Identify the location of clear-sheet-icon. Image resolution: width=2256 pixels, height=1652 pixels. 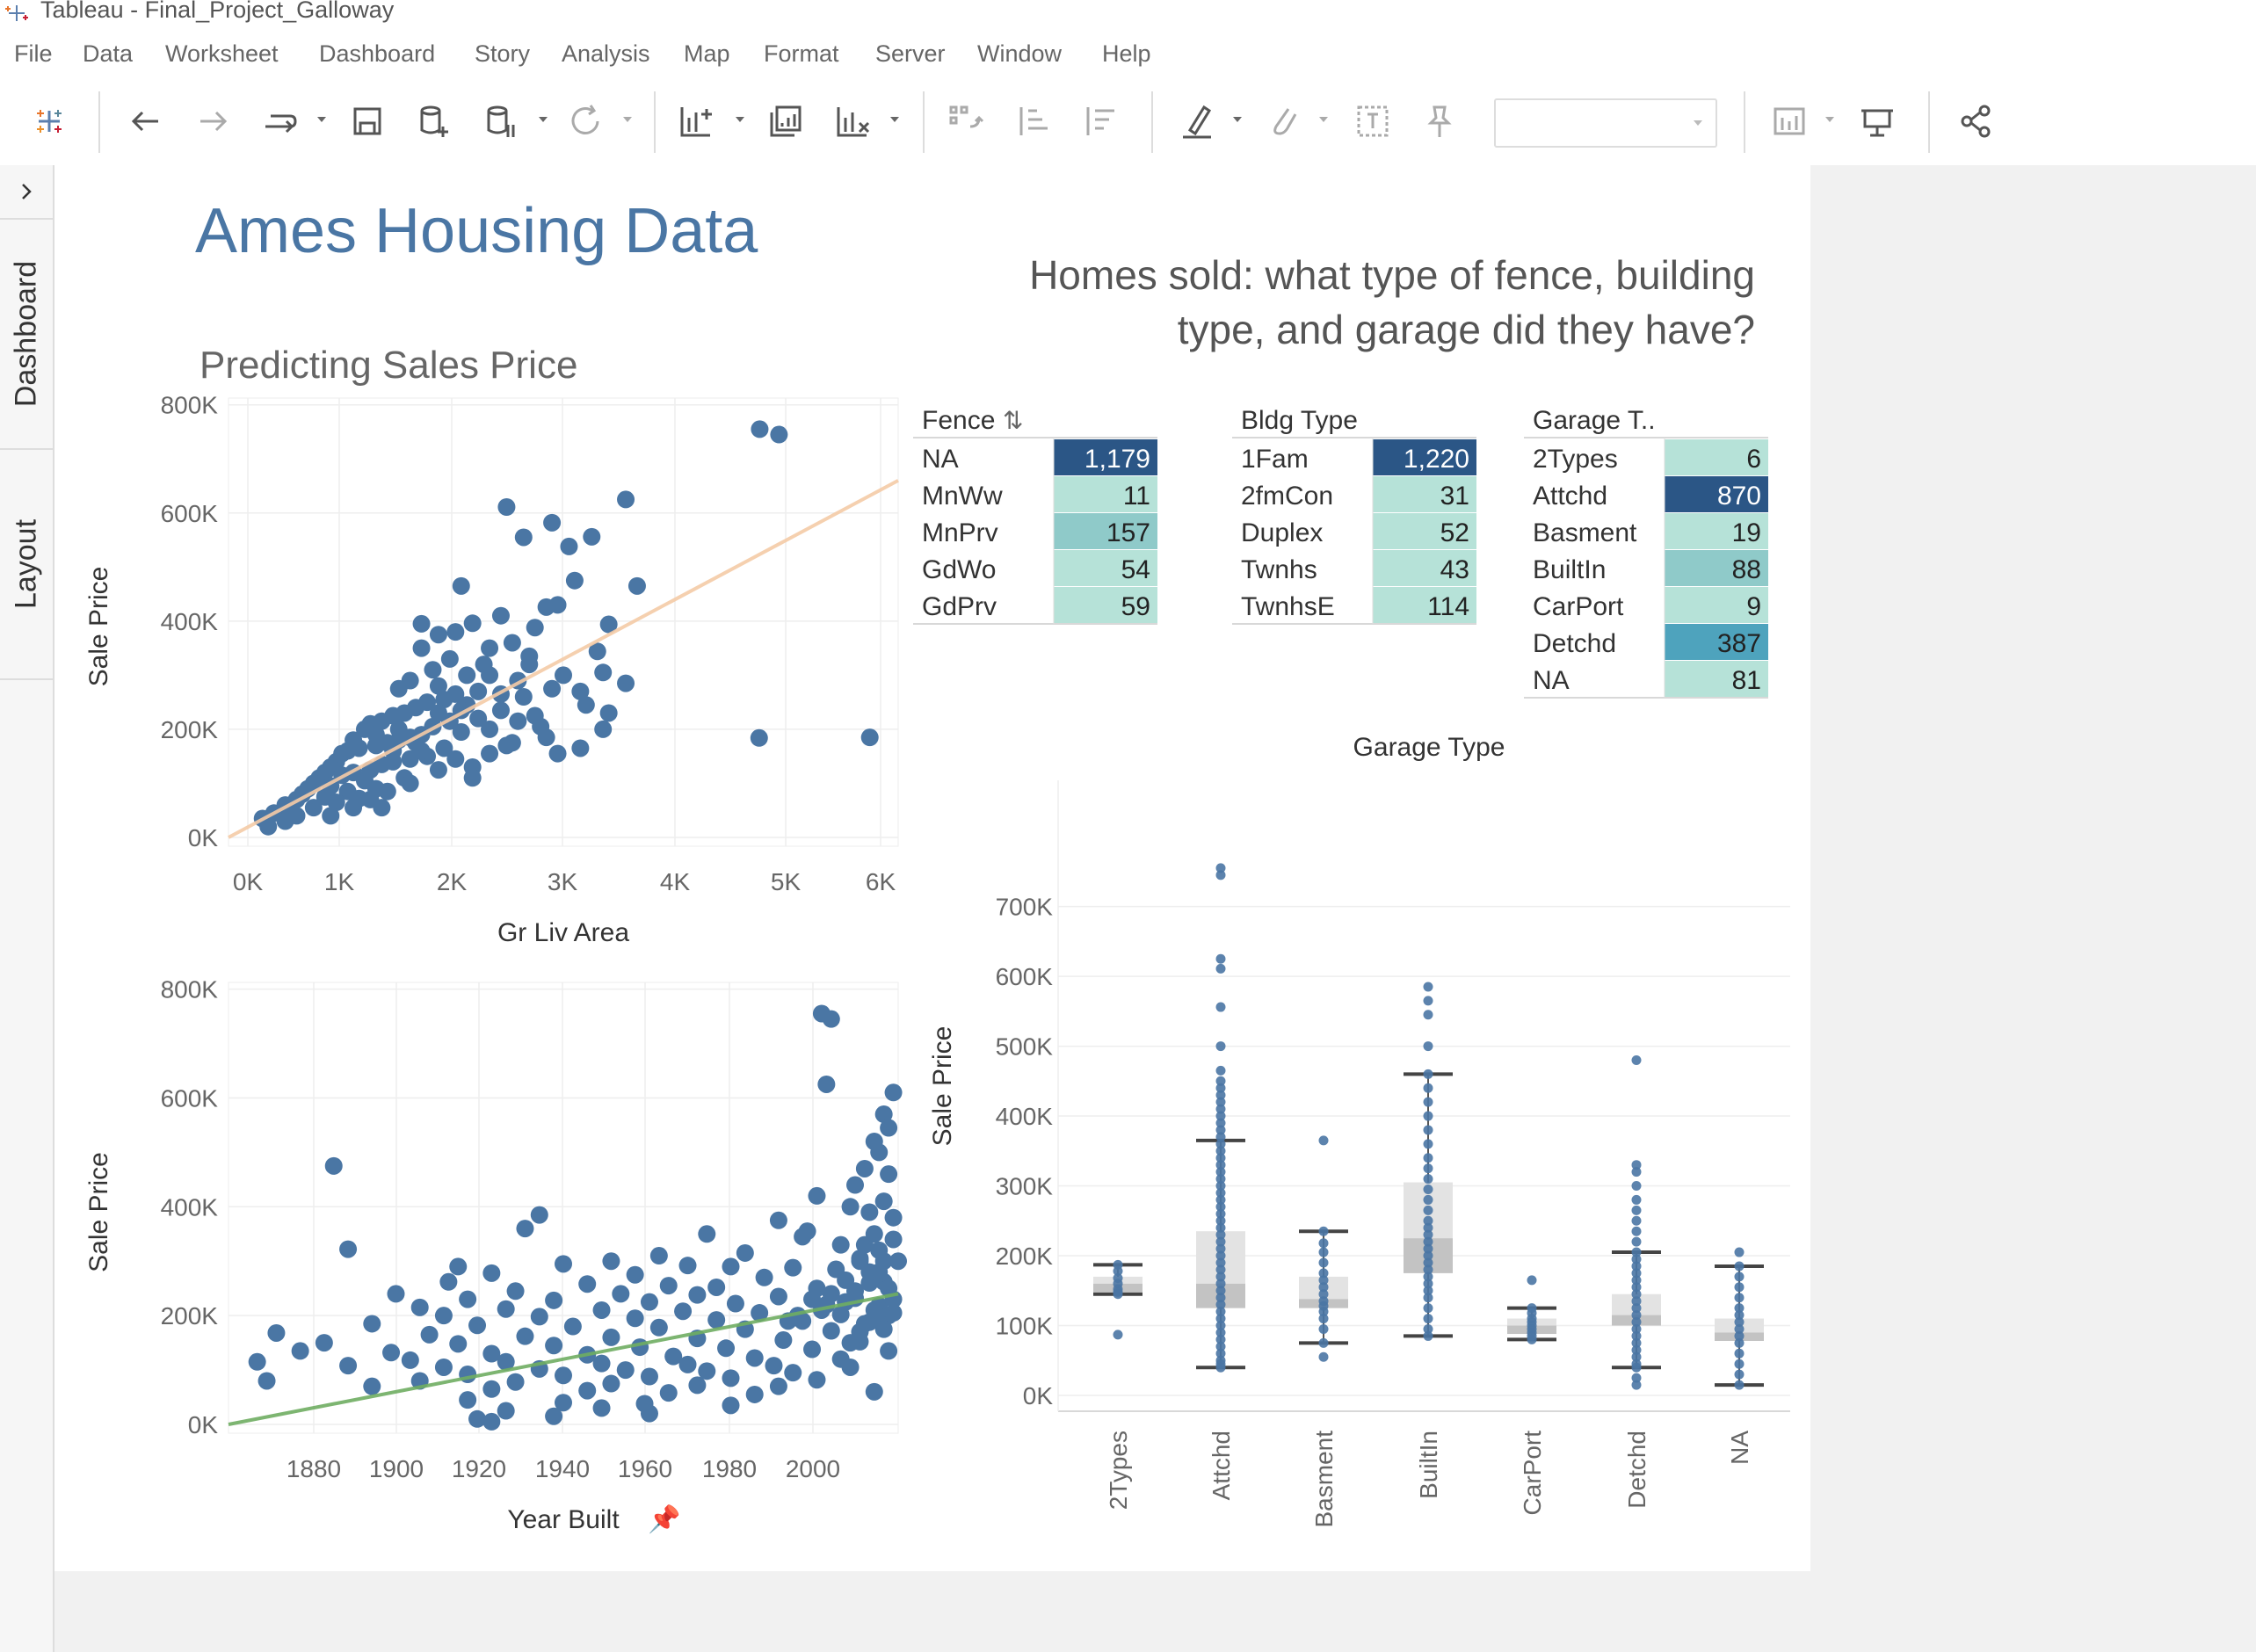
(852, 121).